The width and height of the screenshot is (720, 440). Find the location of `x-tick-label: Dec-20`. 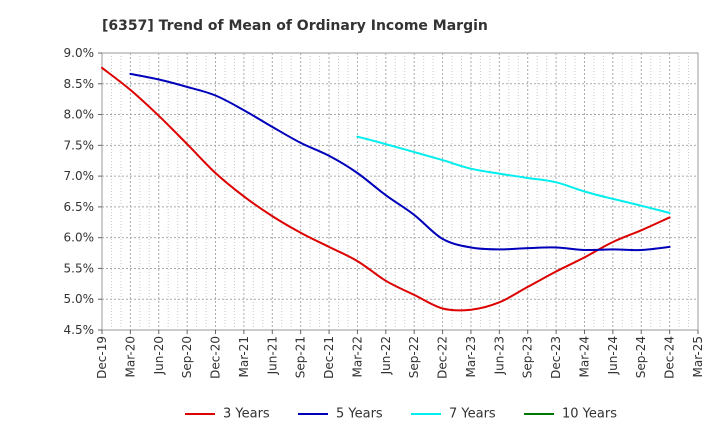

x-tick-label: Dec-20 is located at coordinates (216, 357).